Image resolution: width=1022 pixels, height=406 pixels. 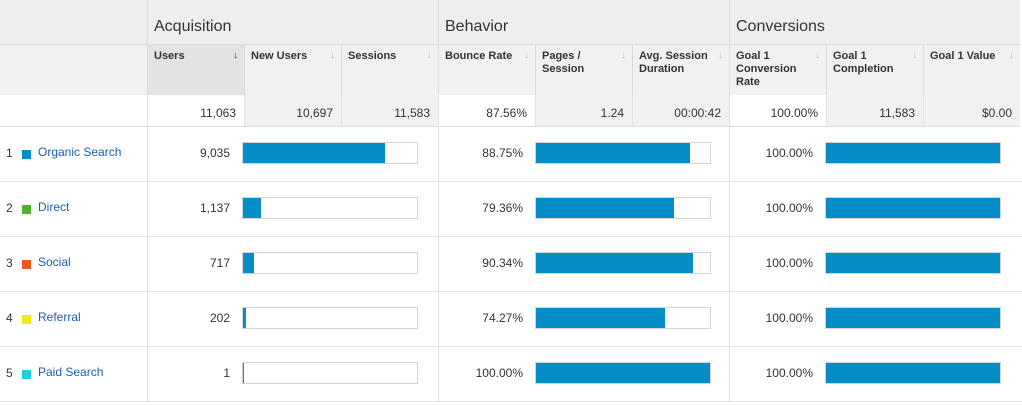 What do you see at coordinates (486, 209) in the screenshot?
I see `bounce-rate-value: 79.36%` at bounding box center [486, 209].